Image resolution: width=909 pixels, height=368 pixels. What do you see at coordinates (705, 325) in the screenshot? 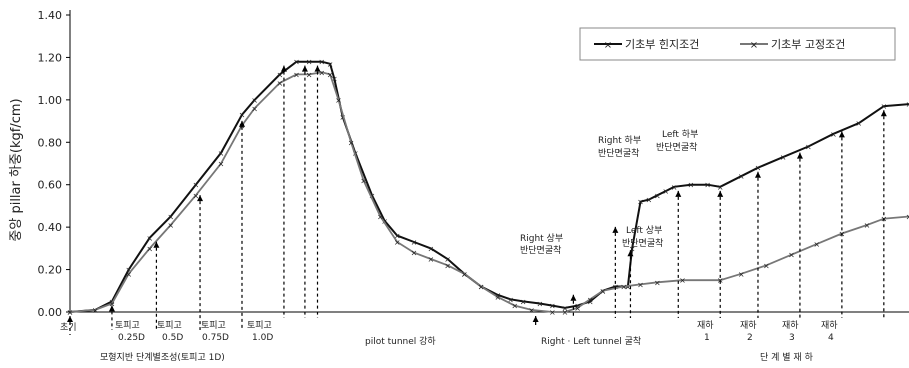
I see `unload-label-1-line1: 재하` at bounding box center [705, 325].